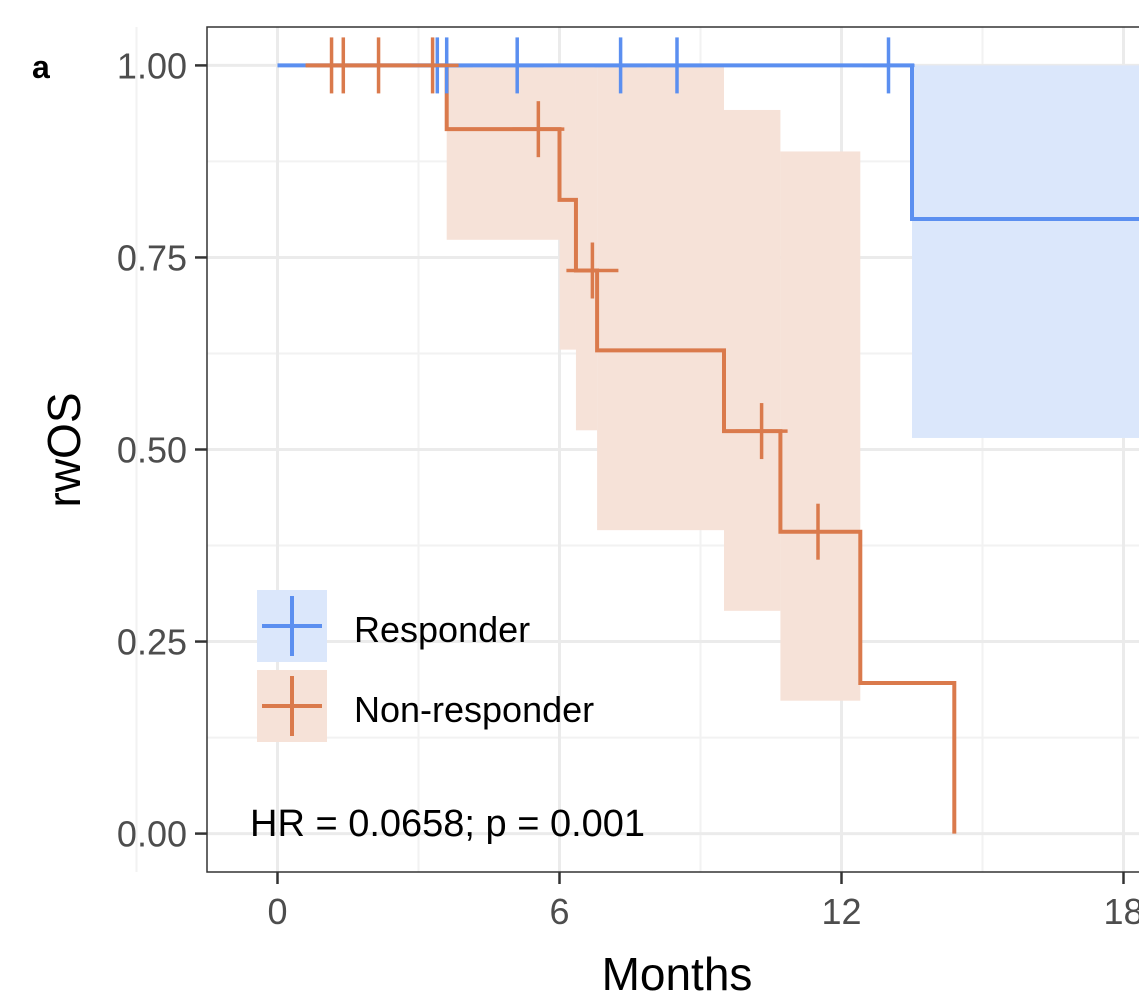  I want to click on y-tick-label: 0.50, so click(152, 450).